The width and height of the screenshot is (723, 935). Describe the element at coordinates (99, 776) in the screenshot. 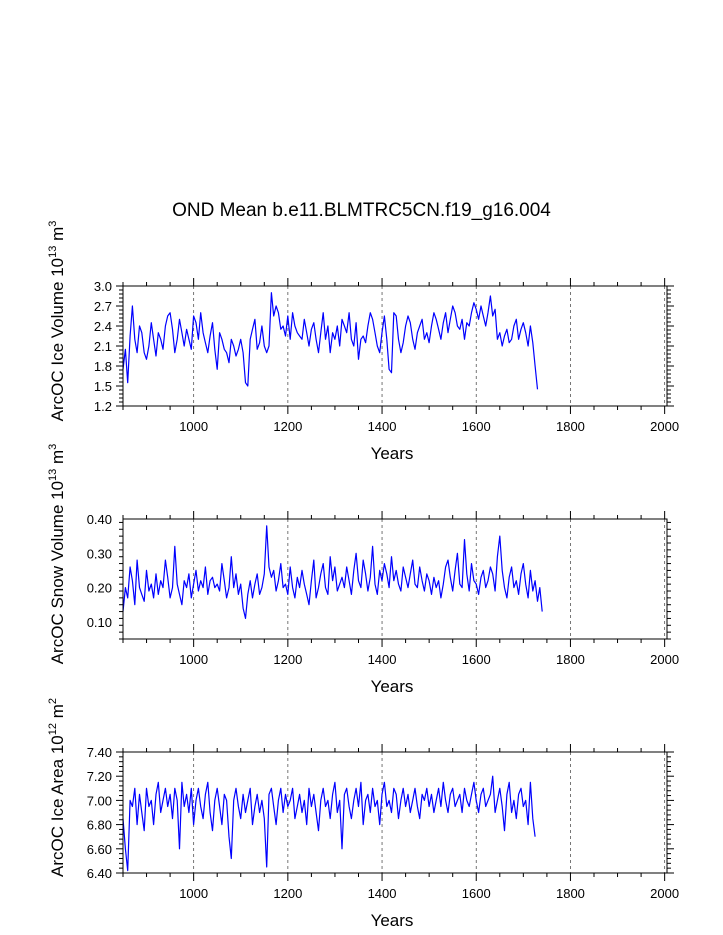

I see `y-tick-label: 7.20` at that location.